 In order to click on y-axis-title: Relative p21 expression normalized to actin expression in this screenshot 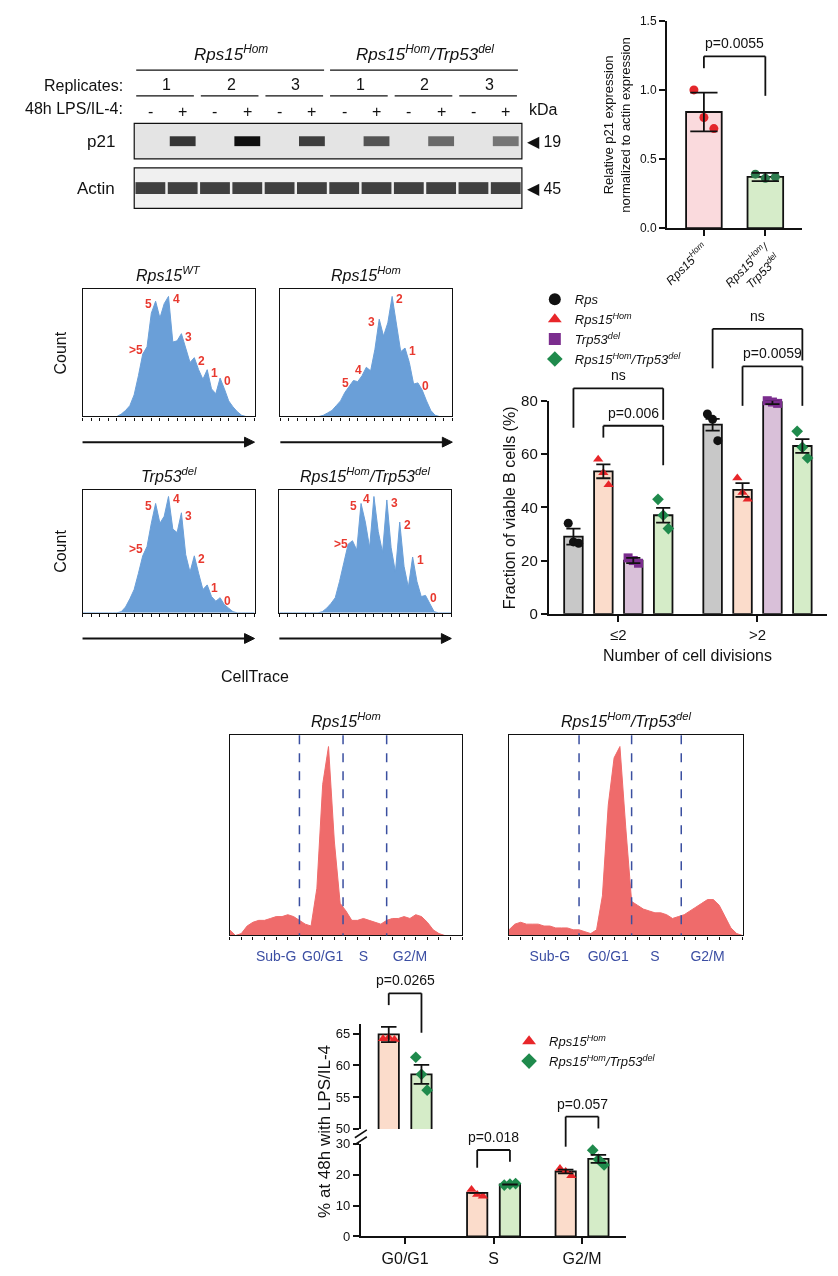, I will do `click(616, 125)`.